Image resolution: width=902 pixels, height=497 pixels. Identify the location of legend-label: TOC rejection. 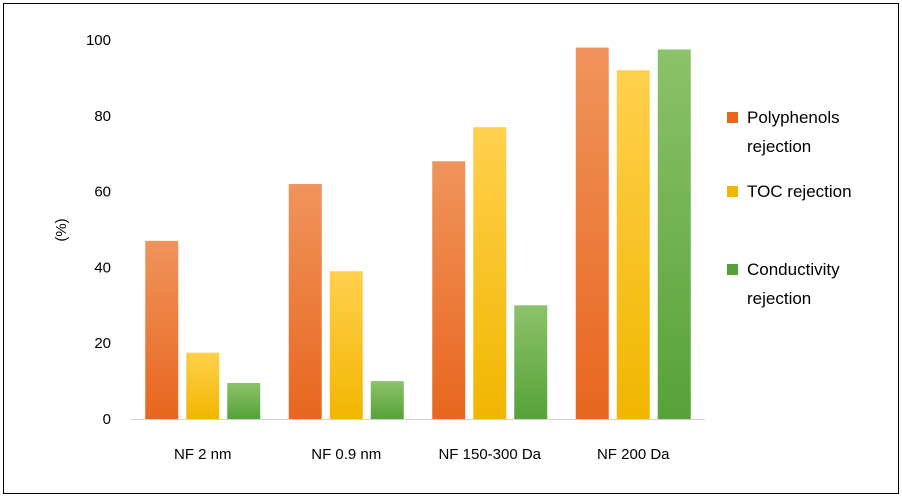
(799, 191).